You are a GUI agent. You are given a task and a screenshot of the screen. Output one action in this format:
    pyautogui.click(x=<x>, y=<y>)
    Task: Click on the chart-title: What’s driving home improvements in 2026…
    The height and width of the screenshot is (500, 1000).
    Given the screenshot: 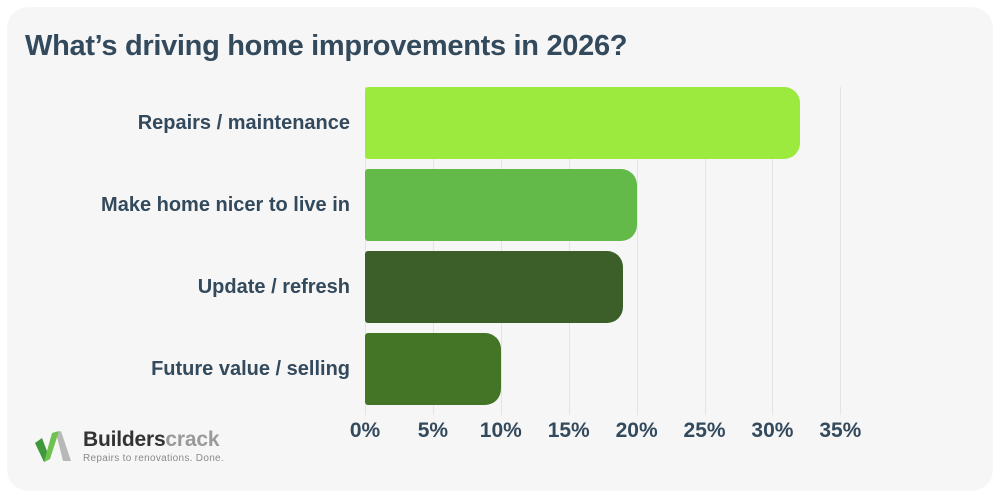 What is the action you would take?
    pyautogui.click(x=326, y=46)
    